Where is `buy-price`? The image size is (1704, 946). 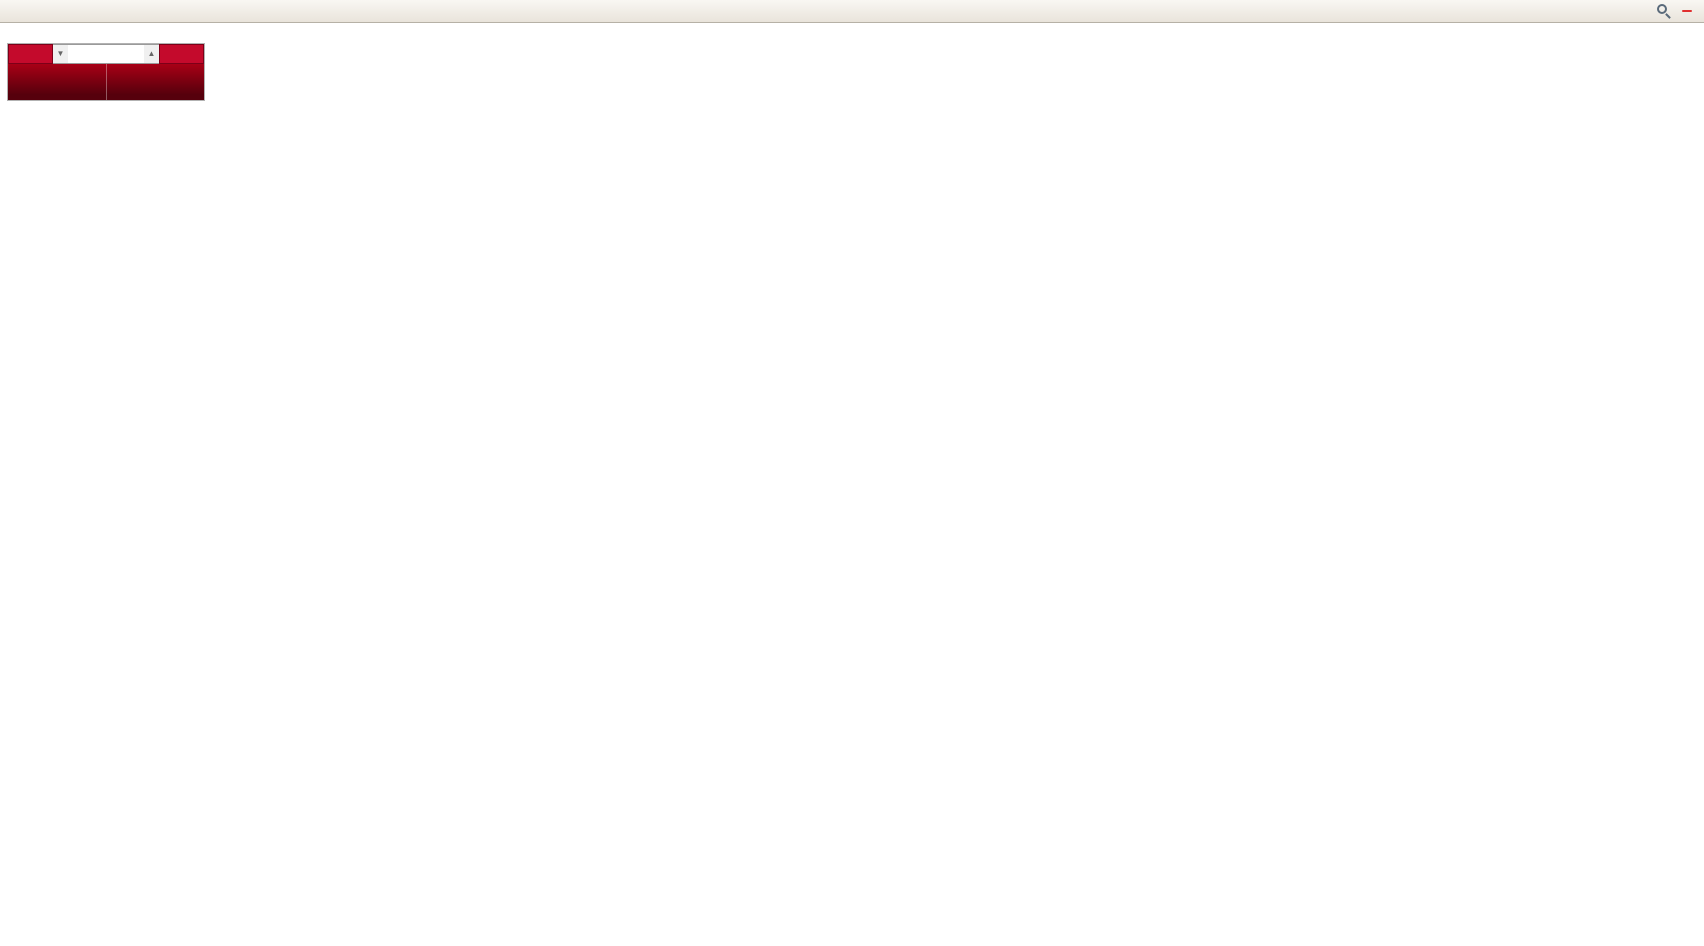
buy-price is located at coordinates (156, 82).